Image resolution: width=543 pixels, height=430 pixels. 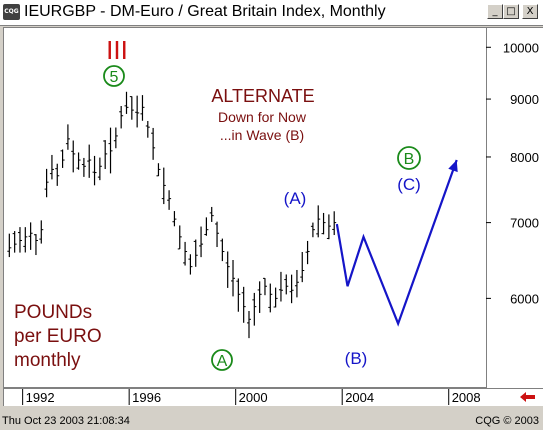 I want to click on wave-5-circle, so click(x=114, y=76).